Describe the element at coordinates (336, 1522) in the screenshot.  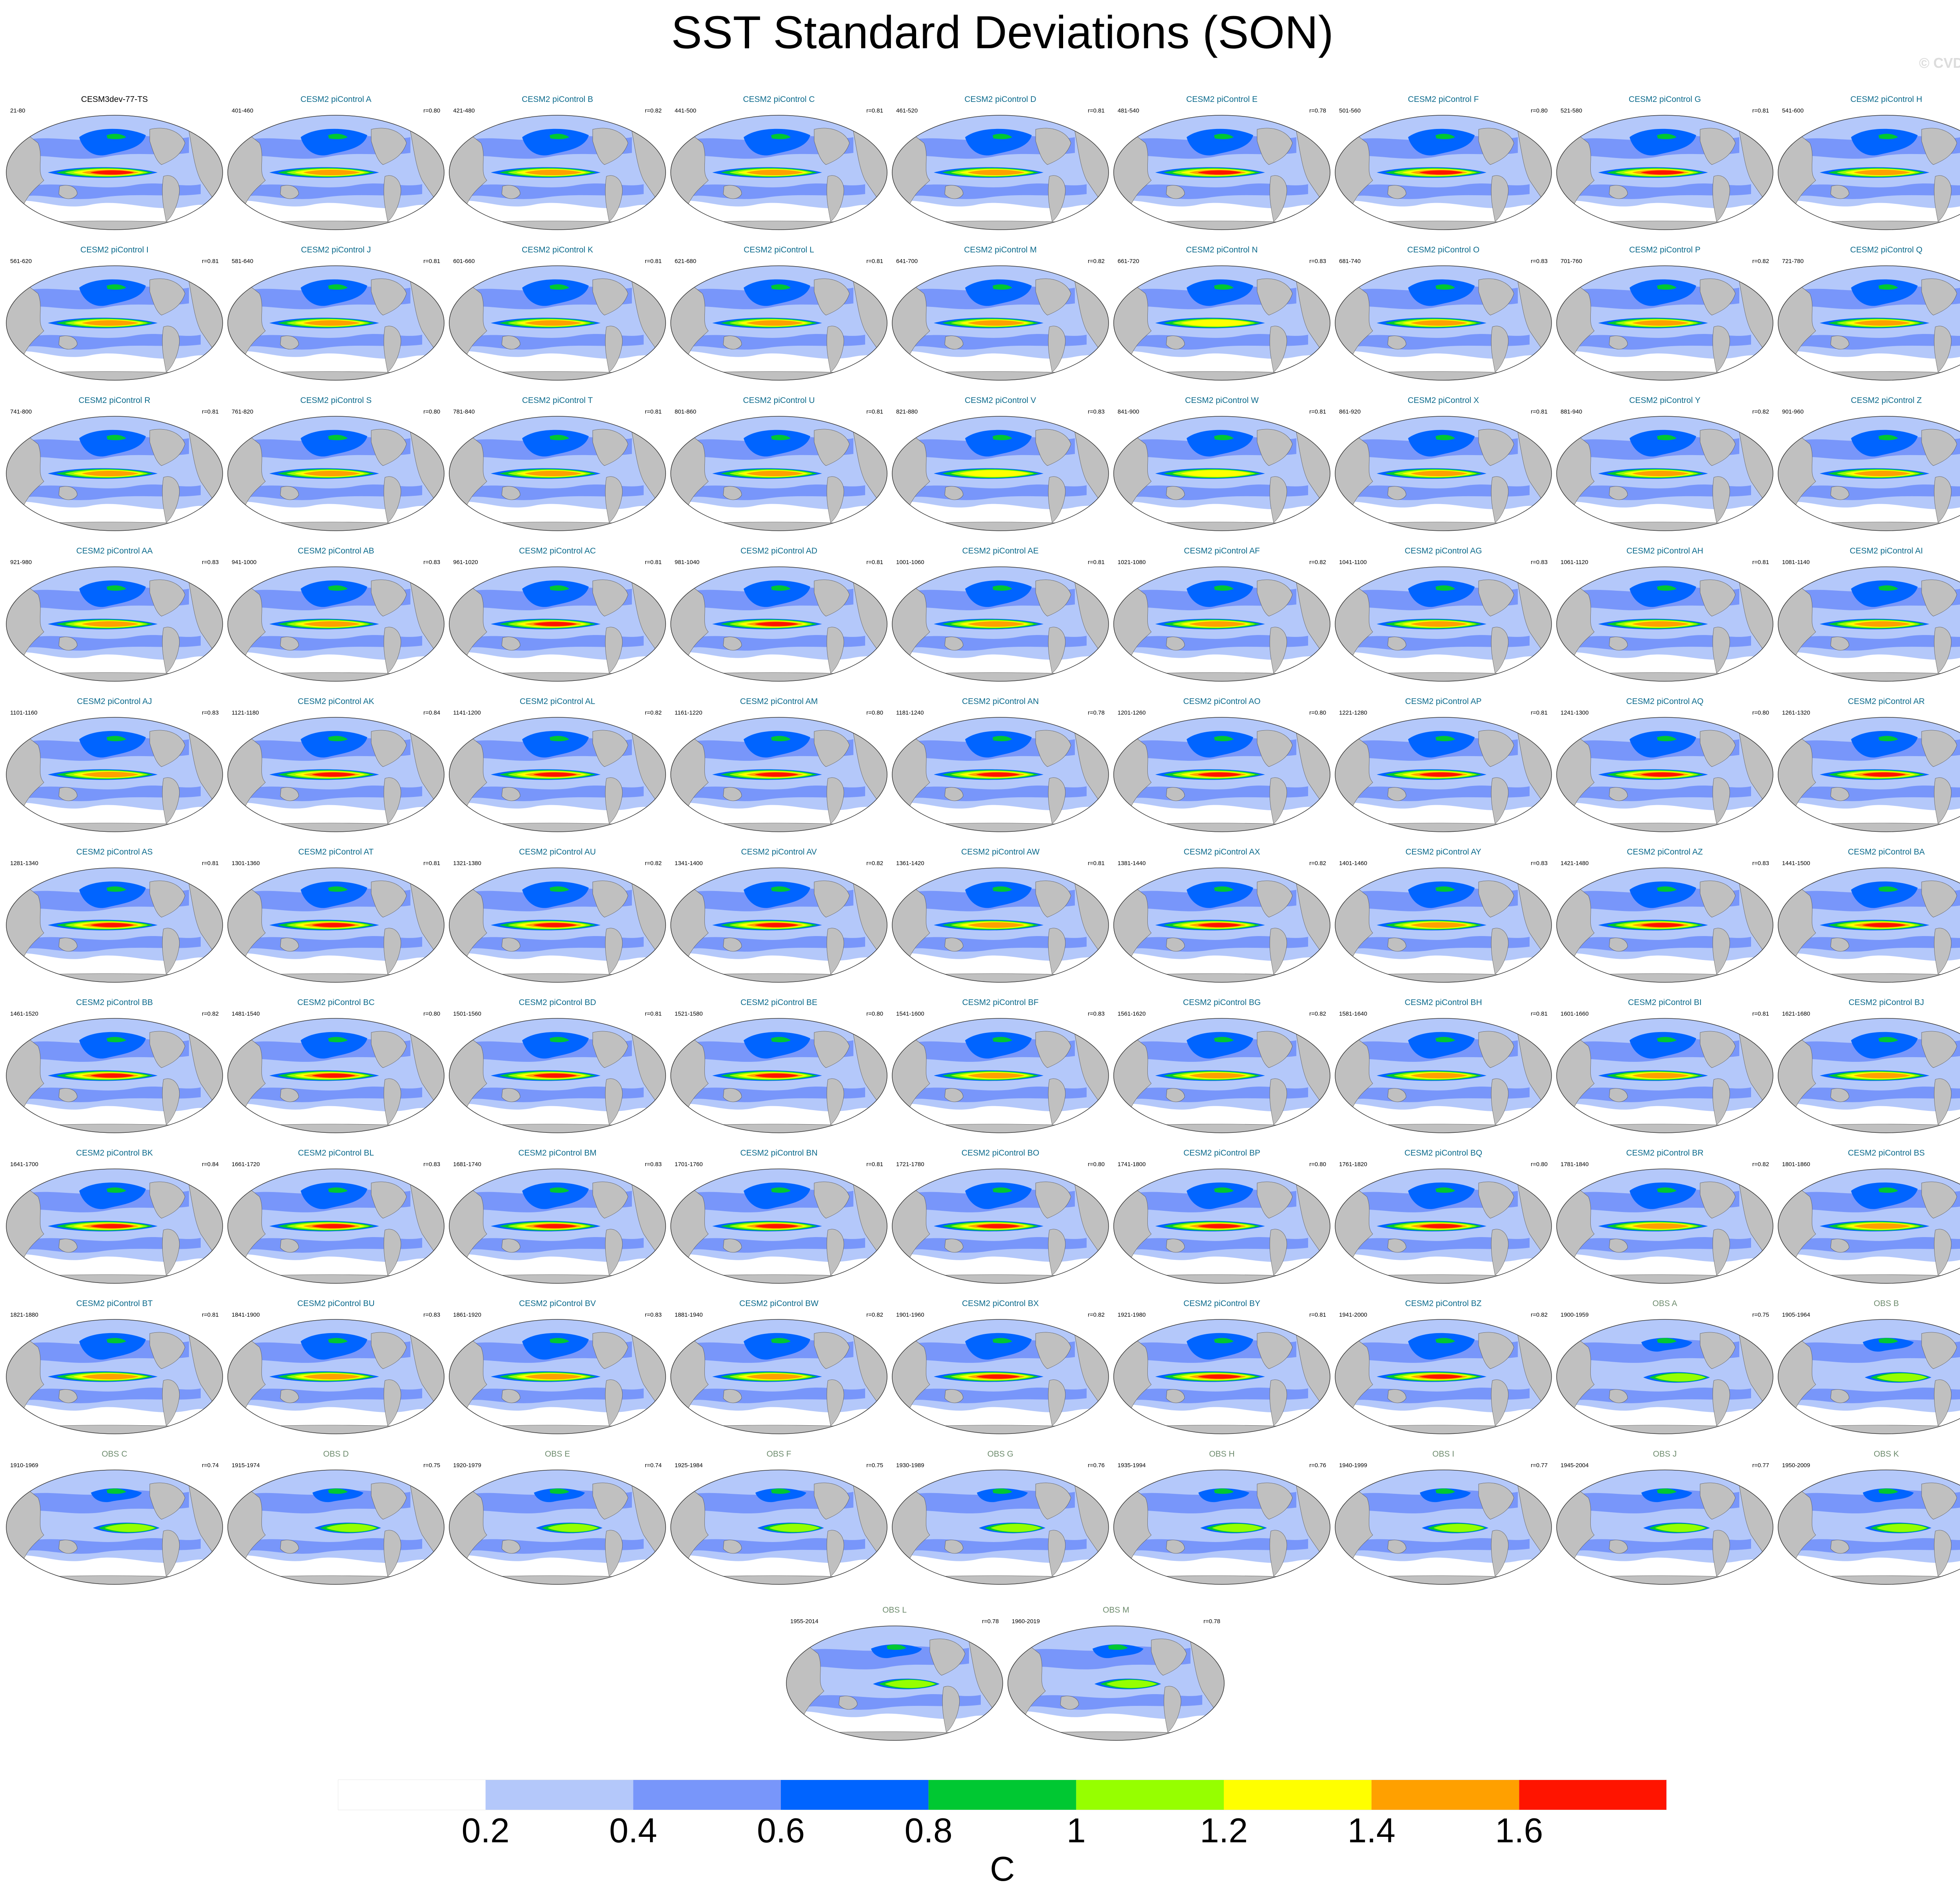
I see `map-panel: OBS D 1915-1974 r=0.75` at that location.